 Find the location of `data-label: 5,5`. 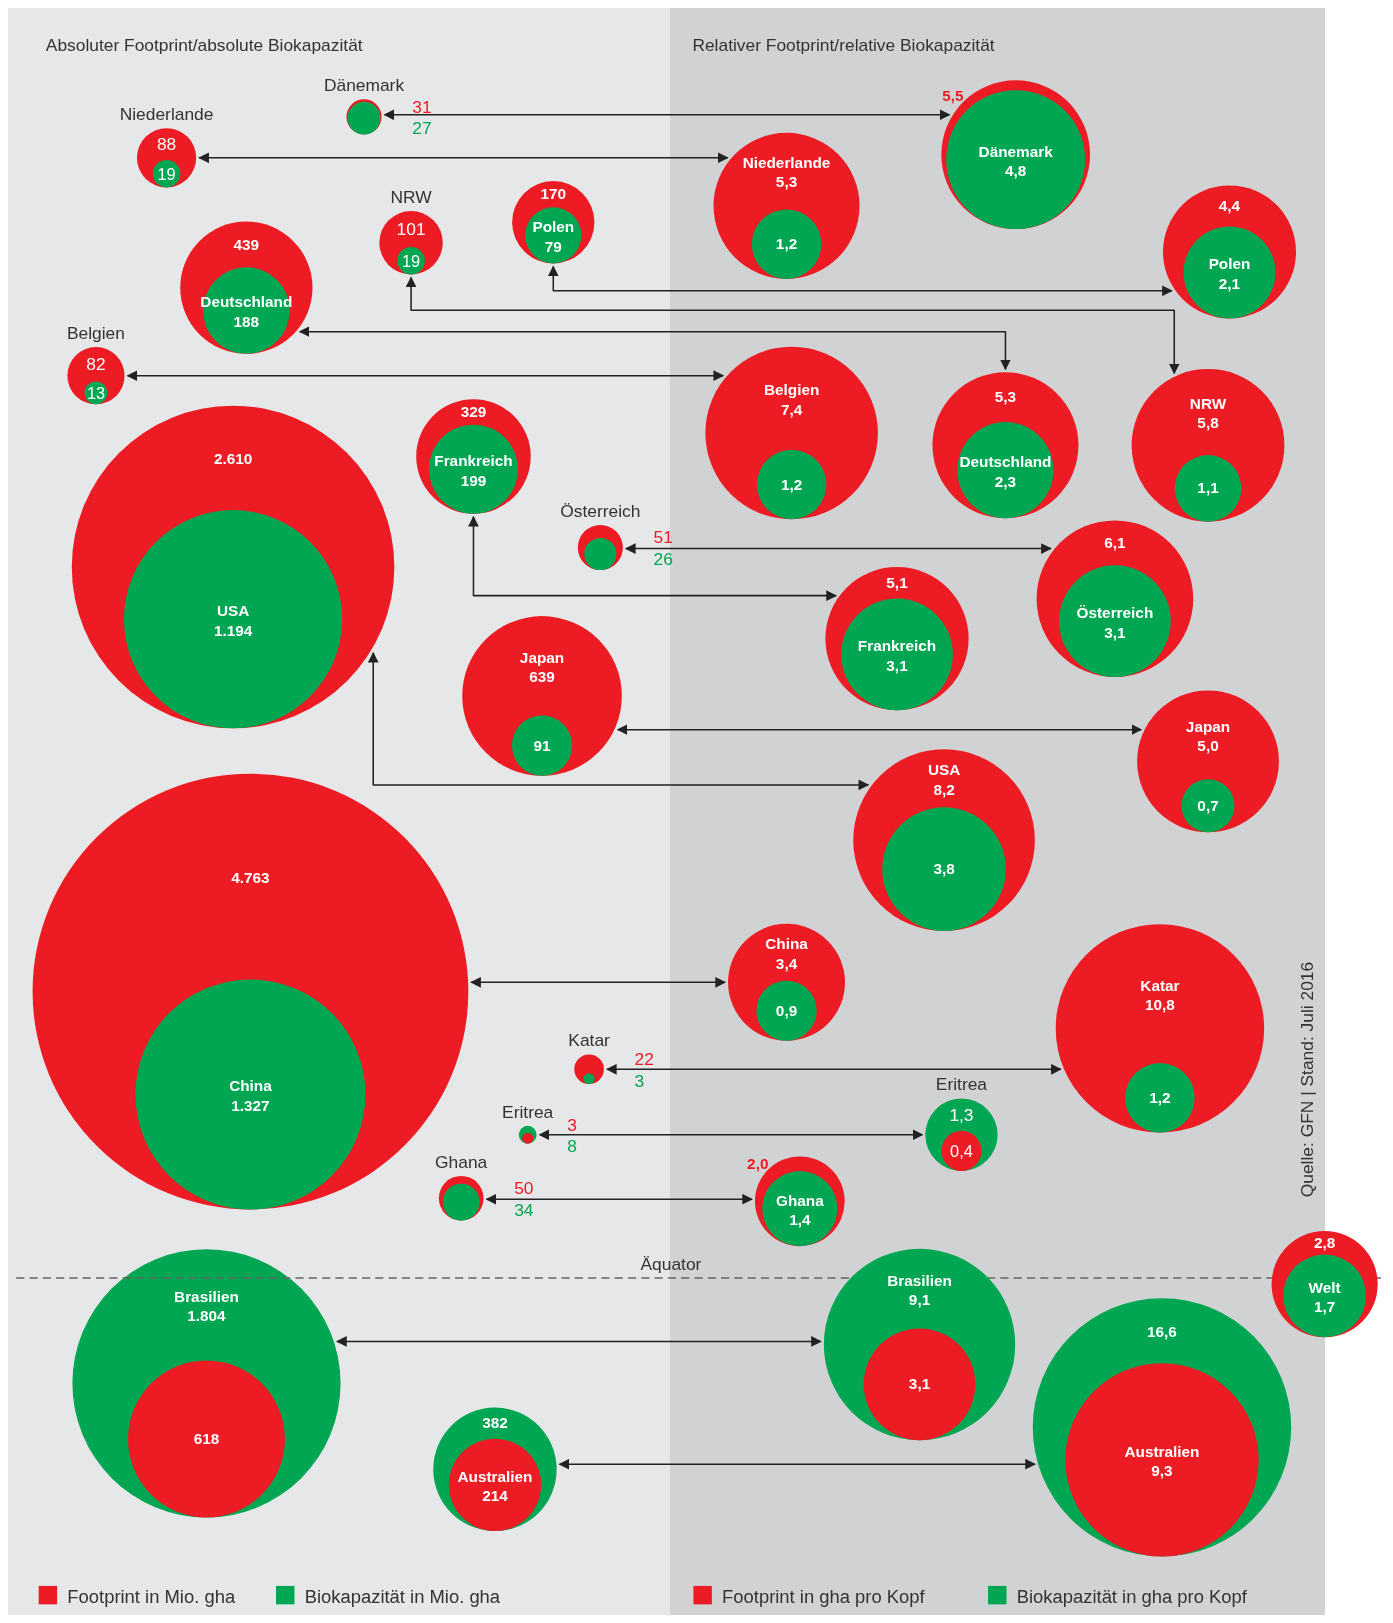

data-label: 5,5 is located at coordinates (953, 96).